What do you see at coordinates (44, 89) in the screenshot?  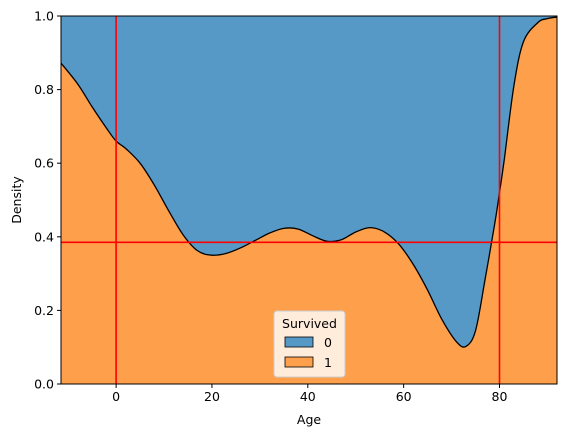 I see `y-tick-label: 0.8` at bounding box center [44, 89].